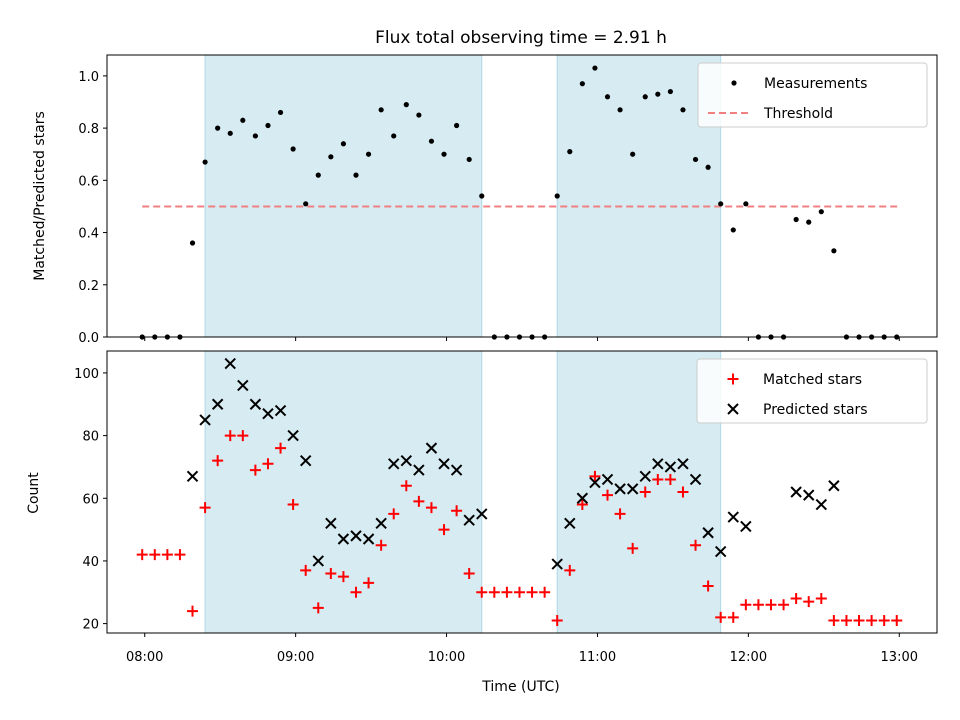 The width and height of the screenshot is (960, 720). Describe the element at coordinates (733, 409) in the screenshot. I see `legend-predicted-marker` at that location.